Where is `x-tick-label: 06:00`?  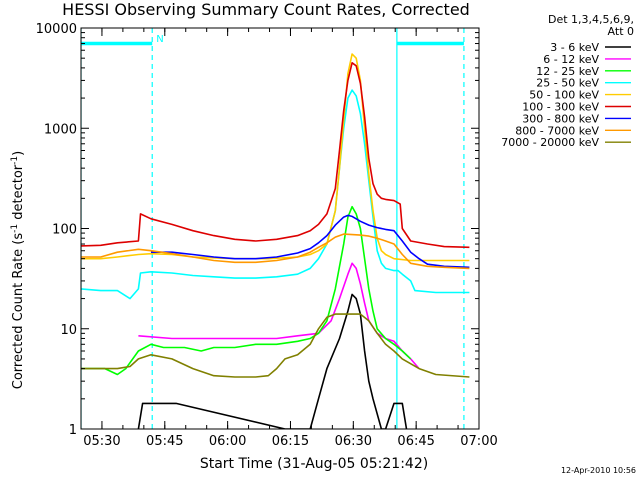 x-tick-label: 06:00 is located at coordinates (227, 441).